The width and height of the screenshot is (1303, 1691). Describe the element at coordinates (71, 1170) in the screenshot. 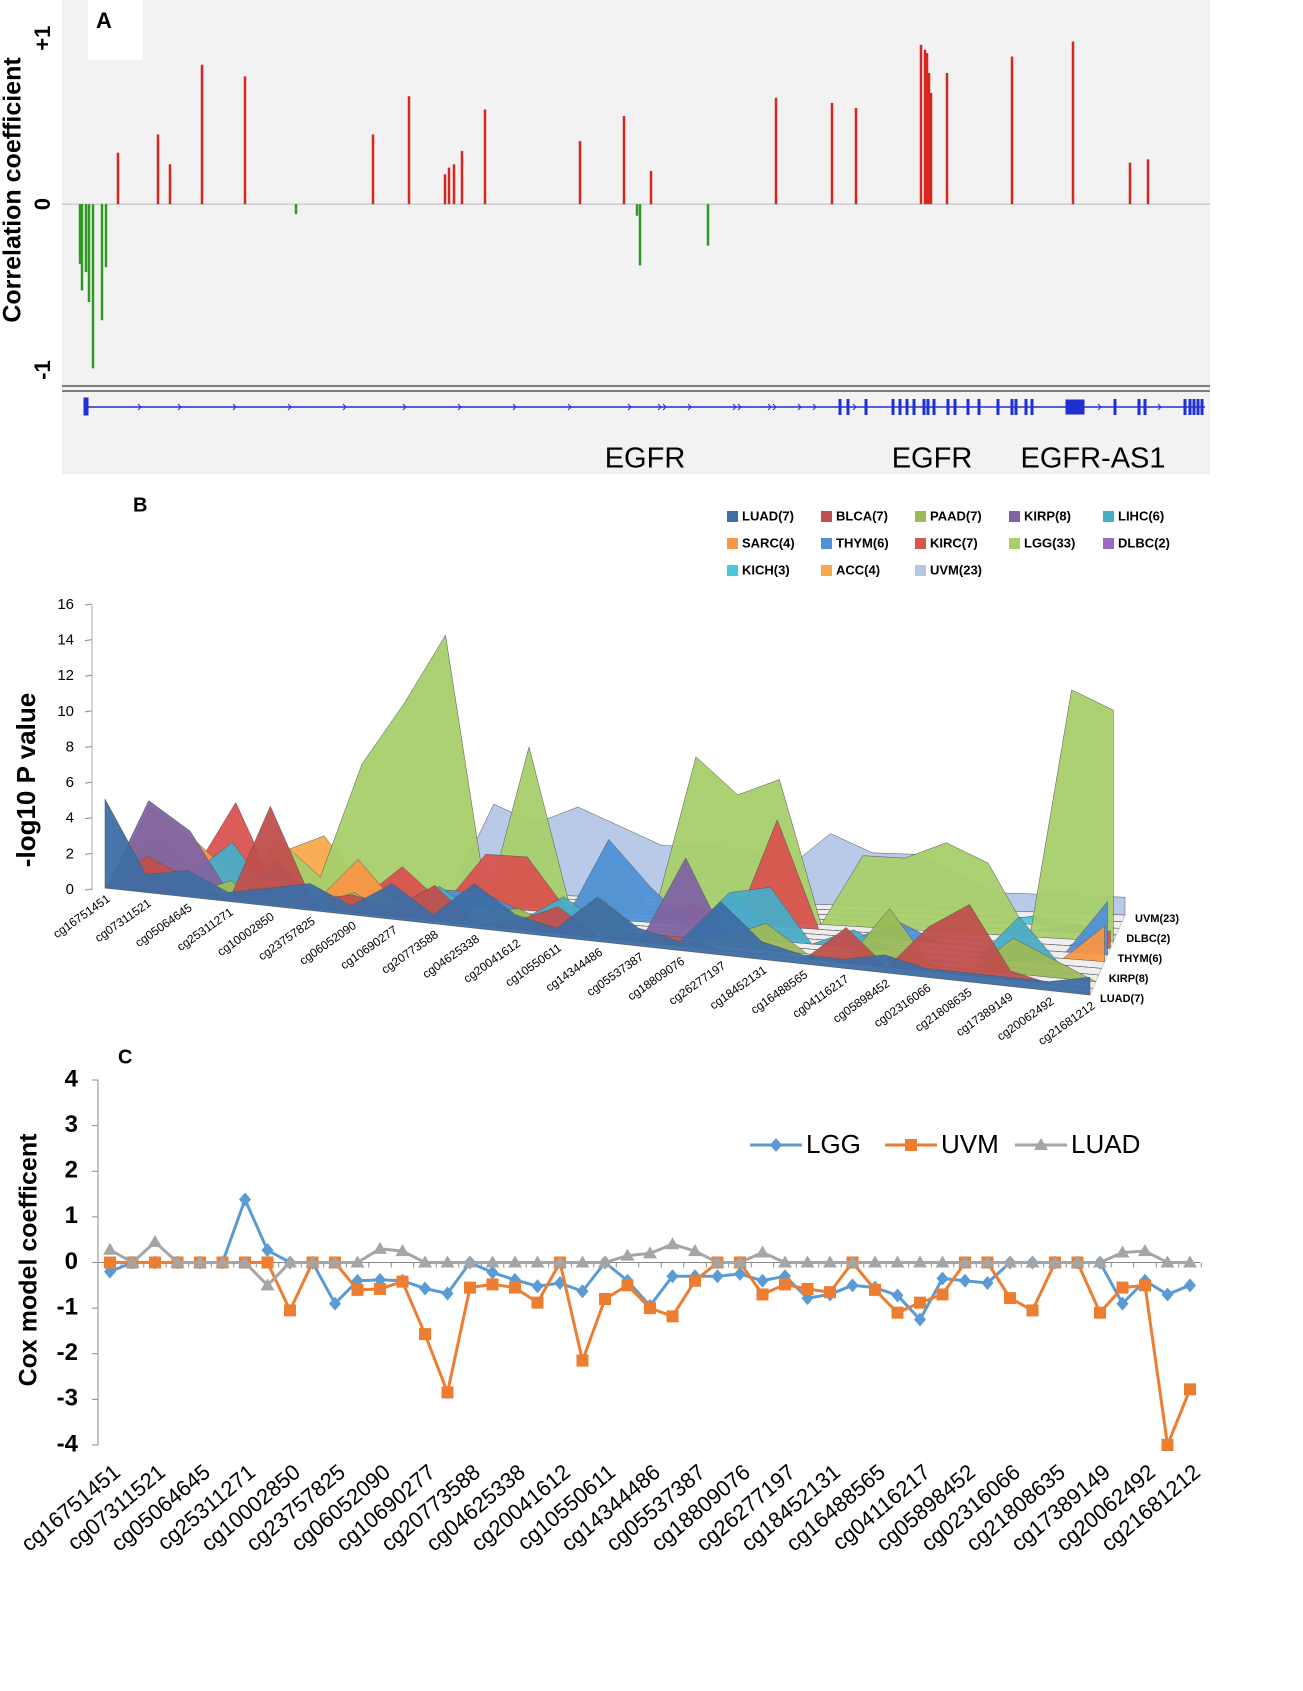

I see `y-tick-label: 2` at that location.